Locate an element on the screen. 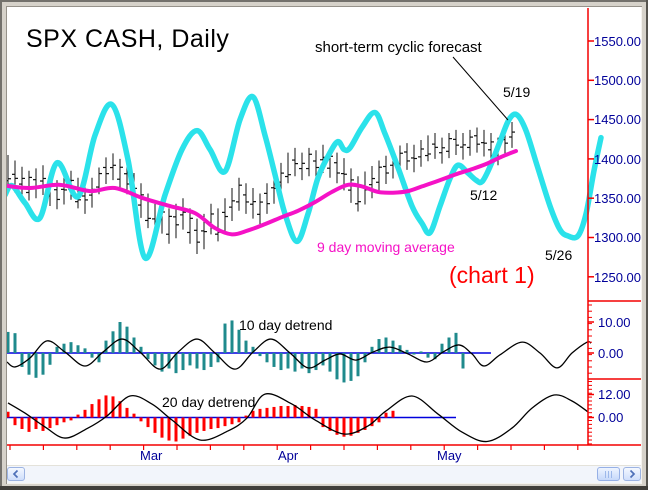 The image size is (648, 490). scroll-left-button is located at coordinates (16, 474).